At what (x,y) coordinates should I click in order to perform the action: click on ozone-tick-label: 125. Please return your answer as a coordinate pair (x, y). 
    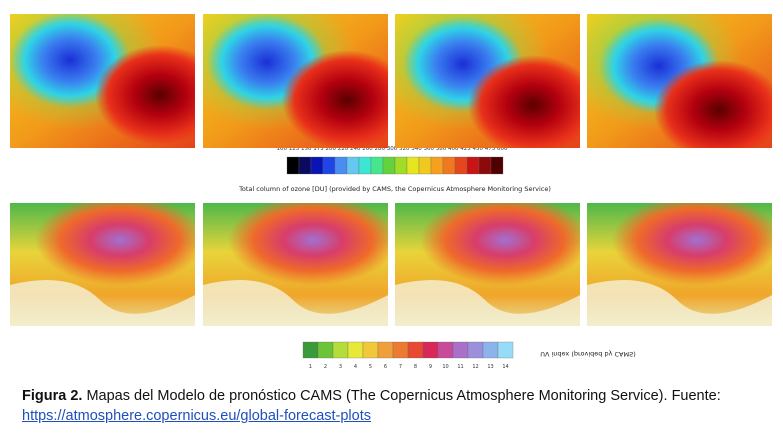
    Looking at the image, I should click on (294, 149).